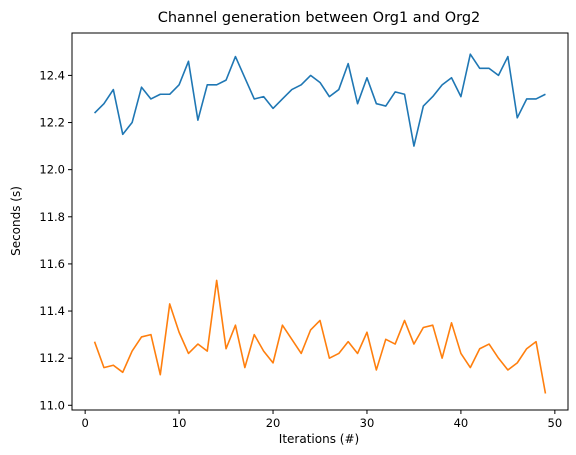  Describe the element at coordinates (52, 170) in the screenshot. I see `y-tick-label: 12.0` at that location.